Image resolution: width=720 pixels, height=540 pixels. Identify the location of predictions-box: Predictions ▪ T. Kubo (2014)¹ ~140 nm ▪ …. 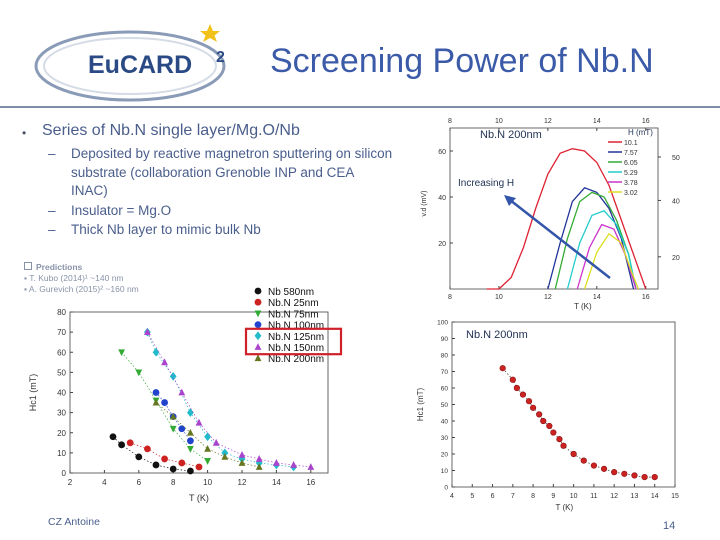
(81, 278).